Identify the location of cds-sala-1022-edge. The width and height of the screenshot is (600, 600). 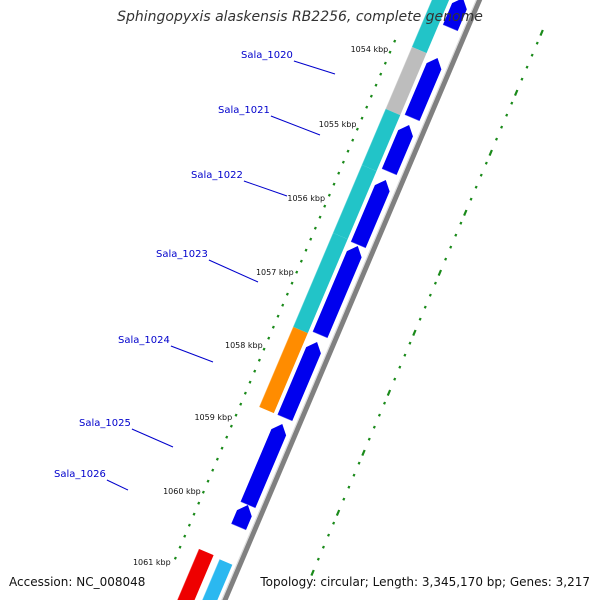
(389, 172).